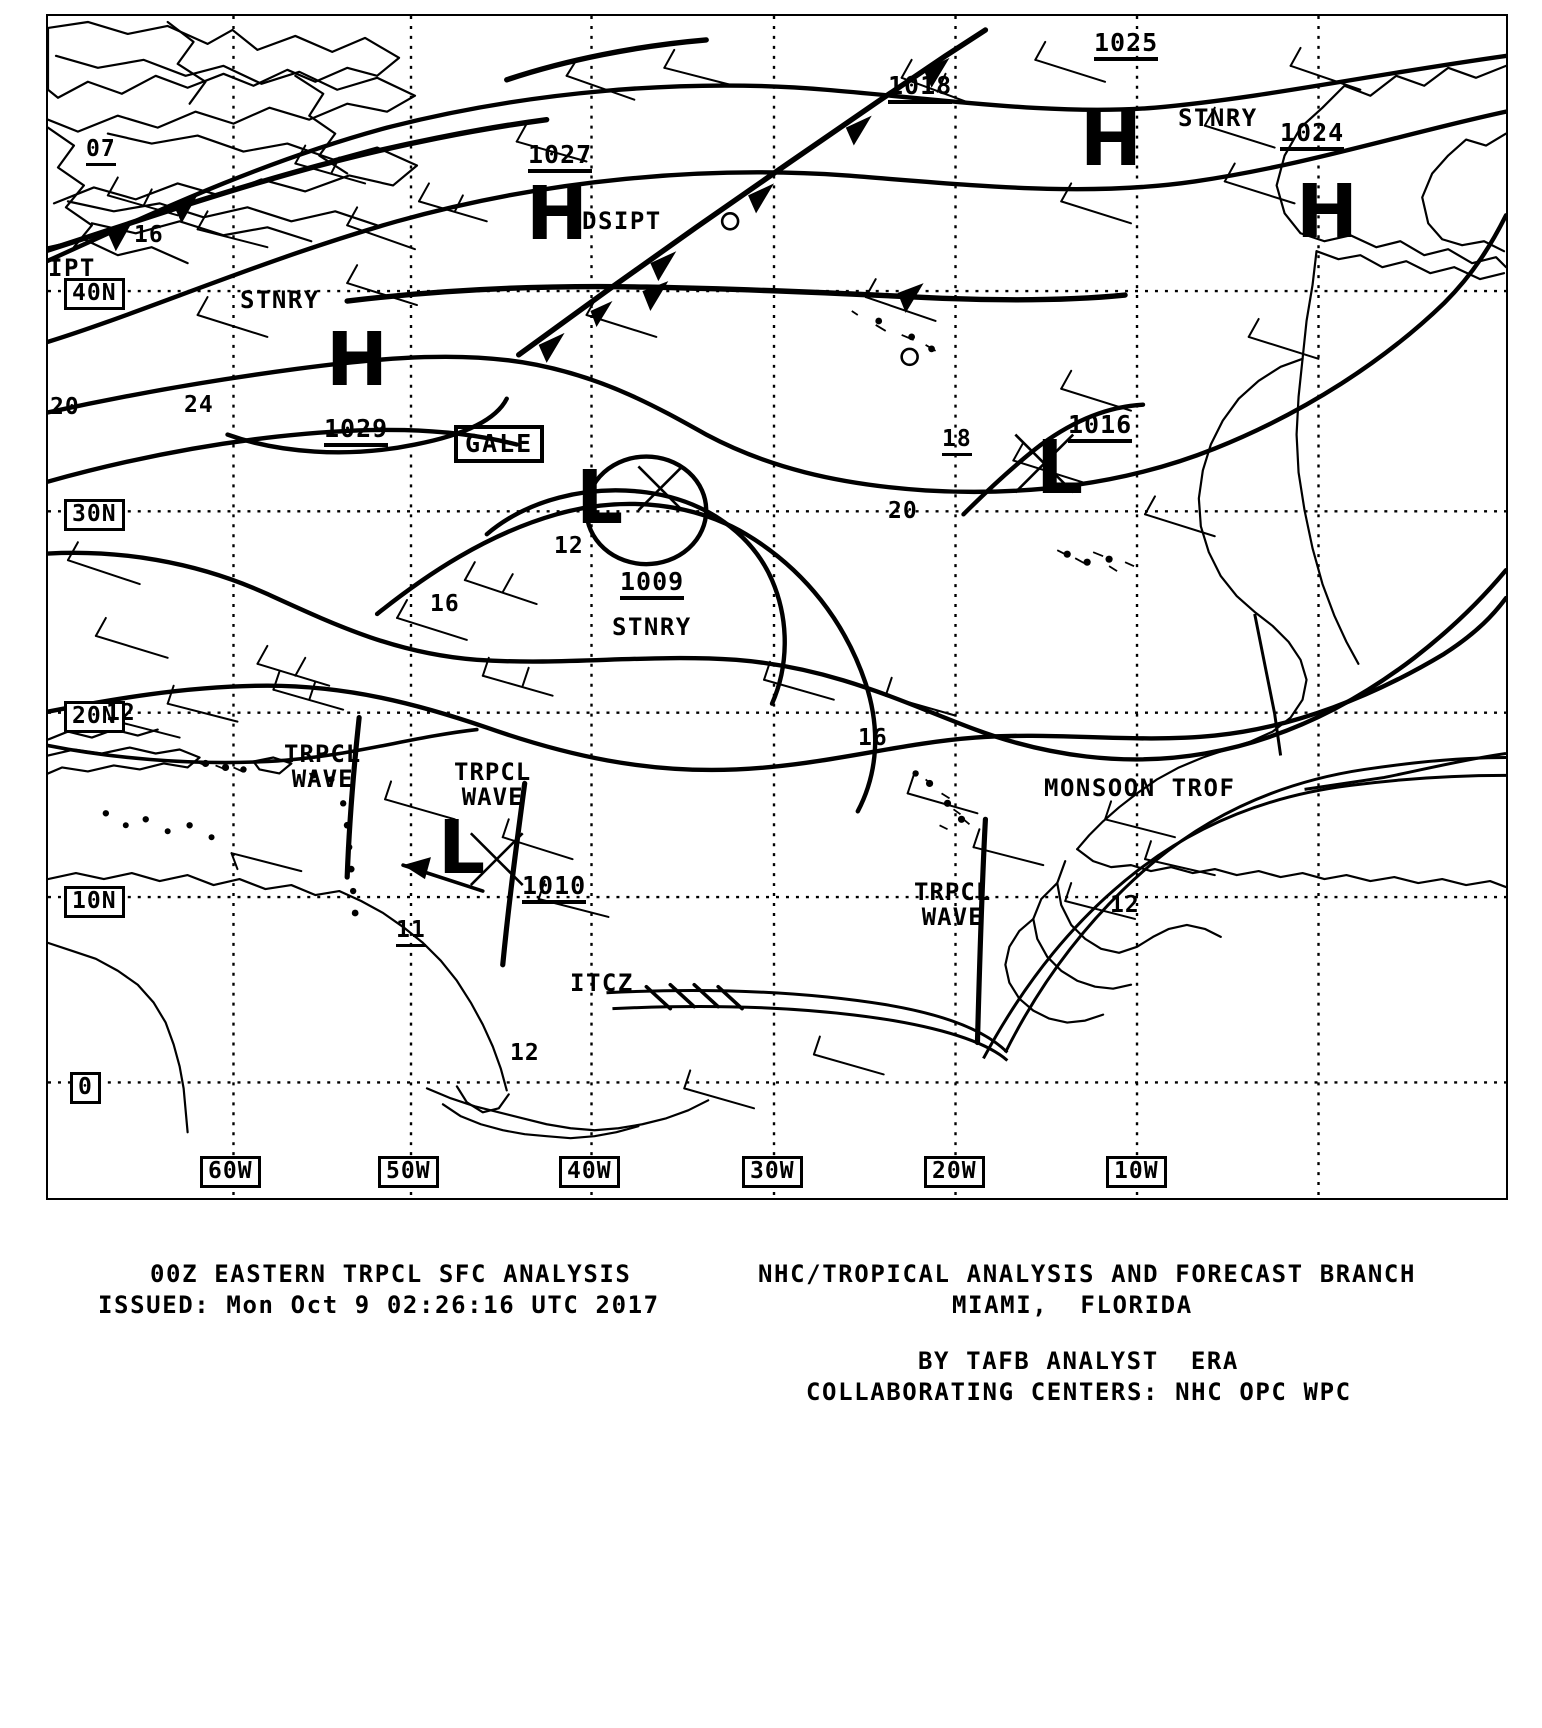  I want to click on lon-label-40w: 40W, so click(589, 1172).